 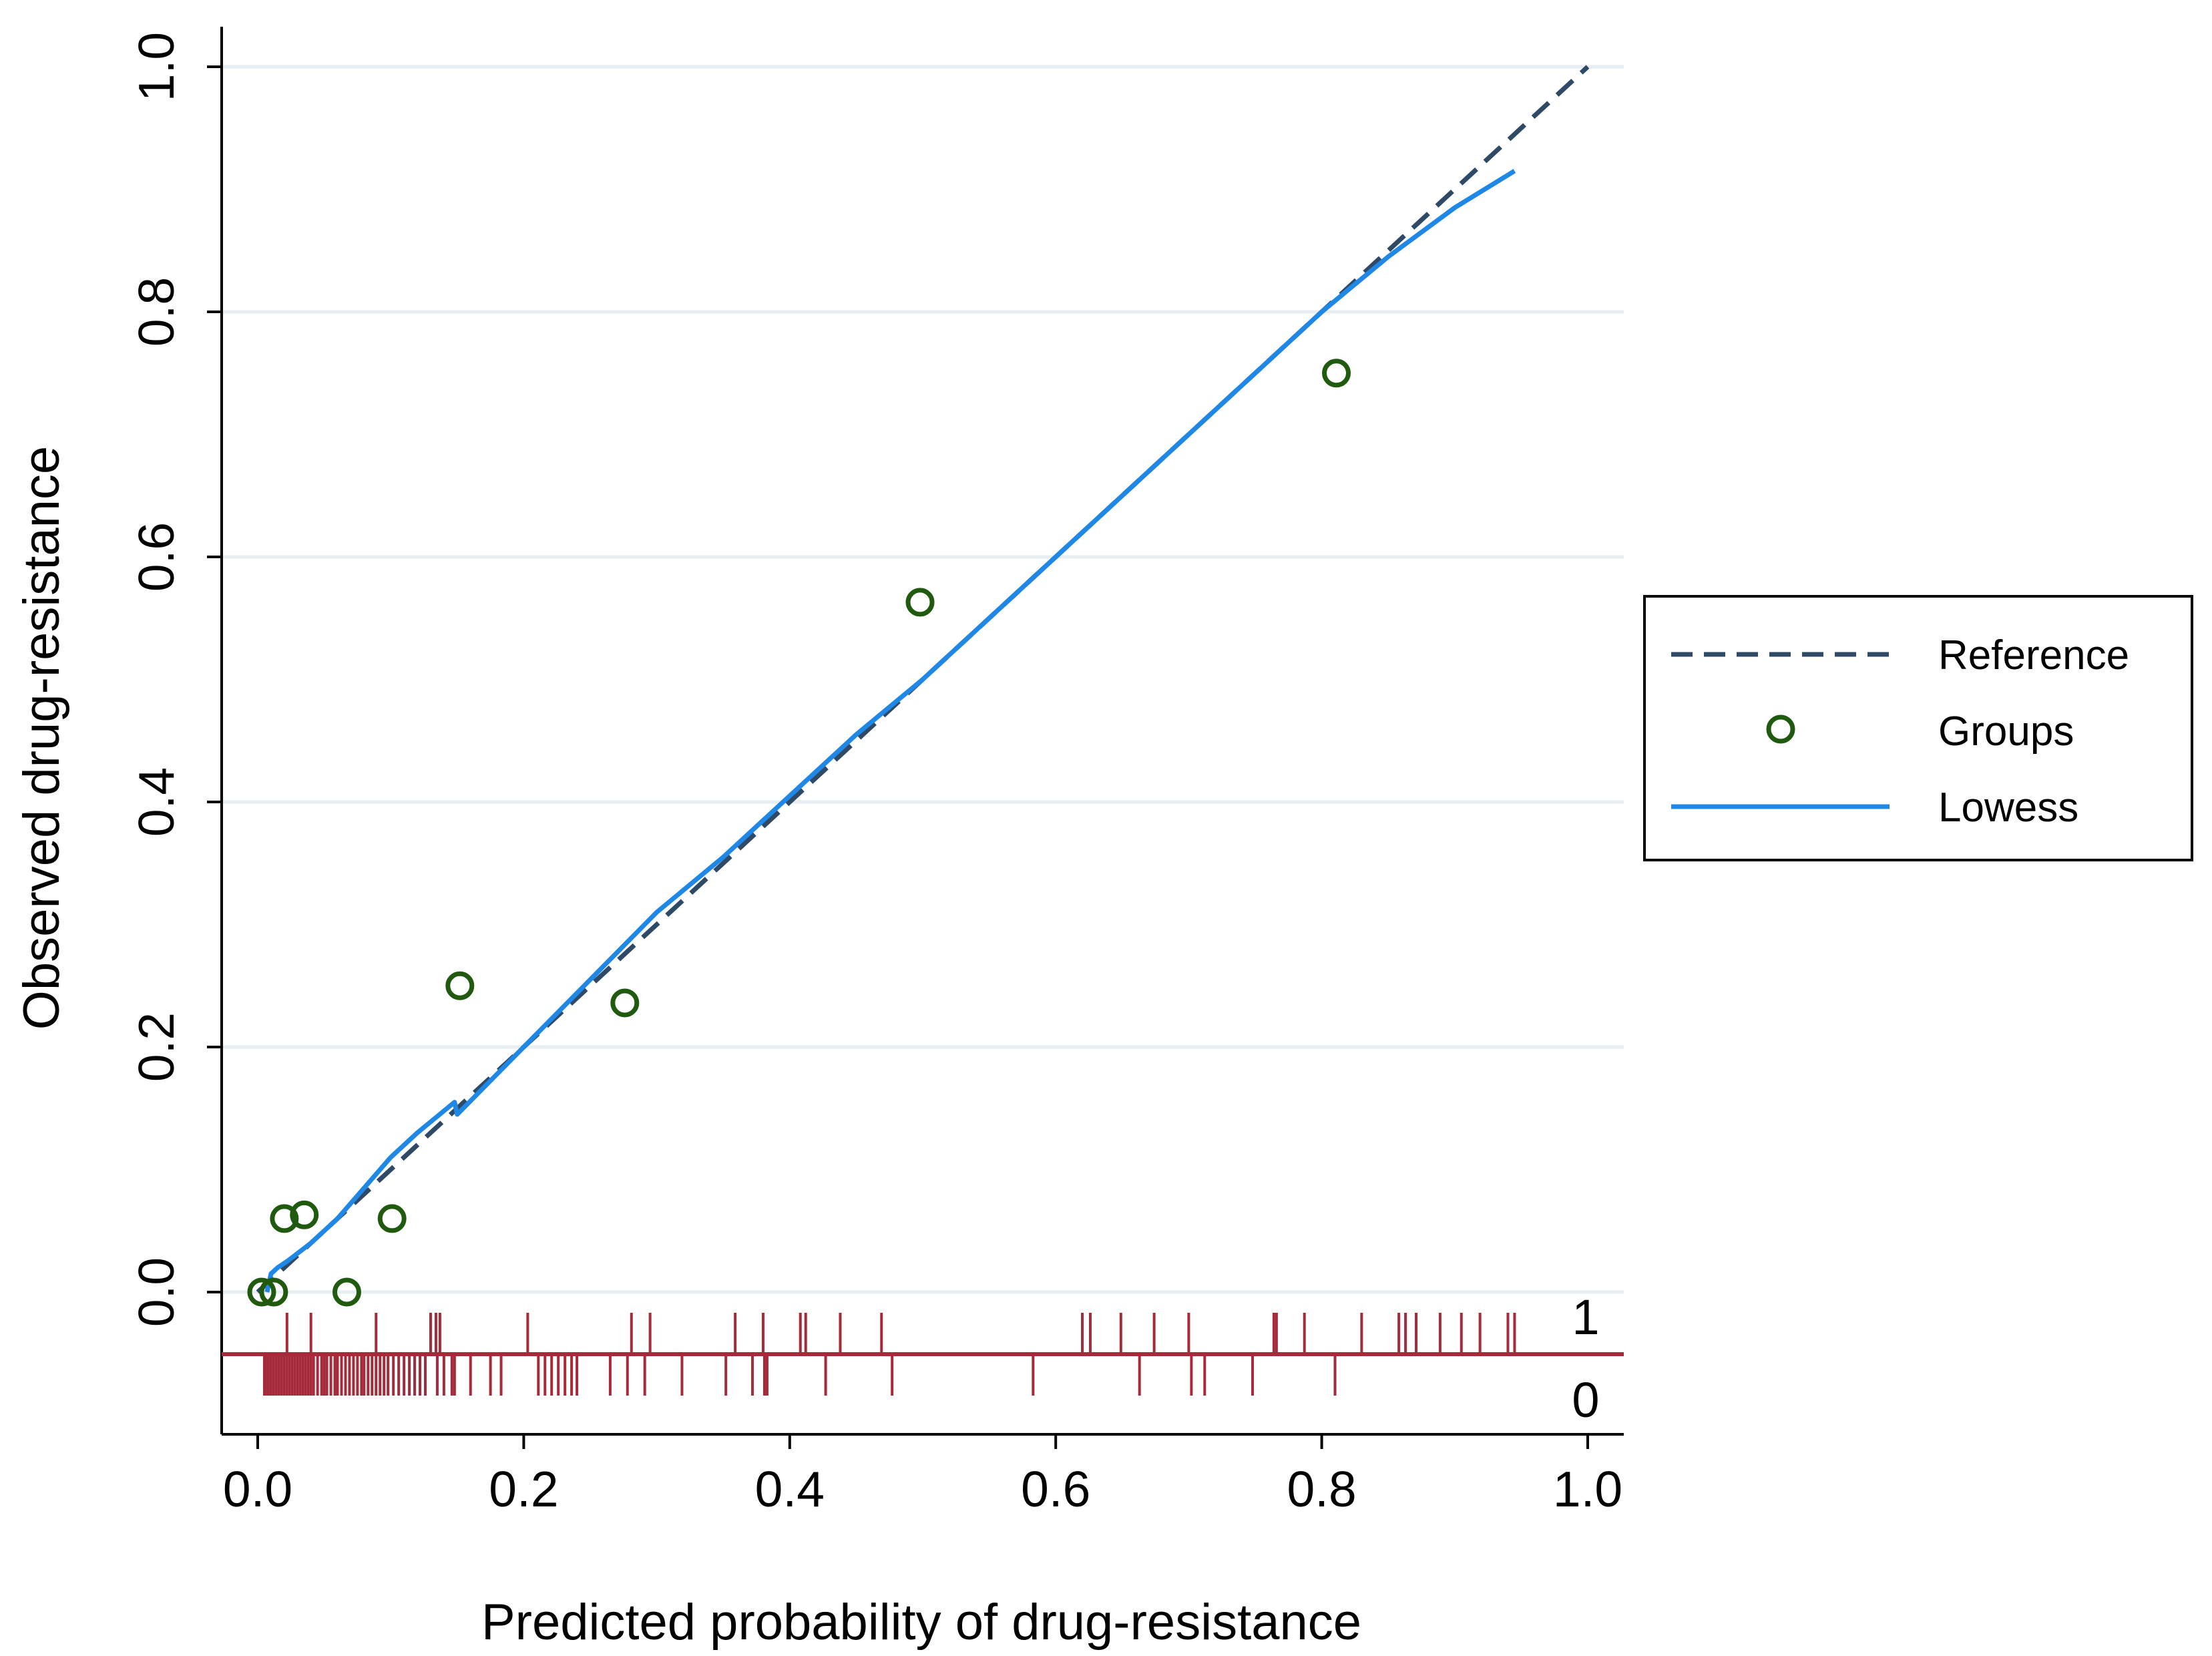 What do you see at coordinates (1055, 1489) in the screenshot?
I see `x-tick-label-3: 0.6` at bounding box center [1055, 1489].